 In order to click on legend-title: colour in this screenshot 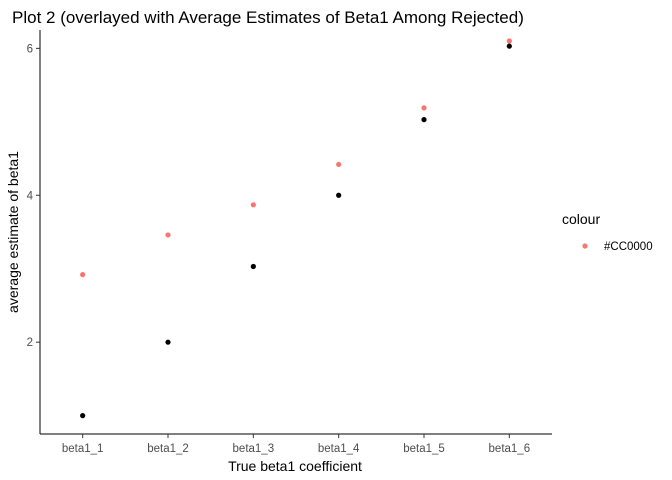, I will do `click(581, 219)`.